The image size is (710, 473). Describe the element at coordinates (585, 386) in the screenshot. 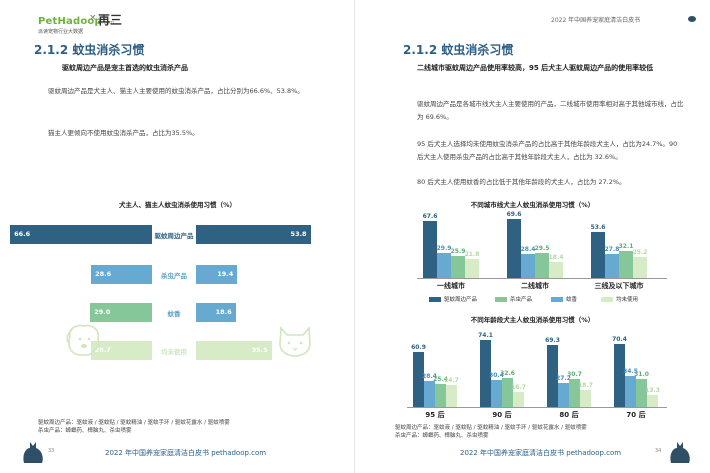

I see `value-label: 18.7` at that location.